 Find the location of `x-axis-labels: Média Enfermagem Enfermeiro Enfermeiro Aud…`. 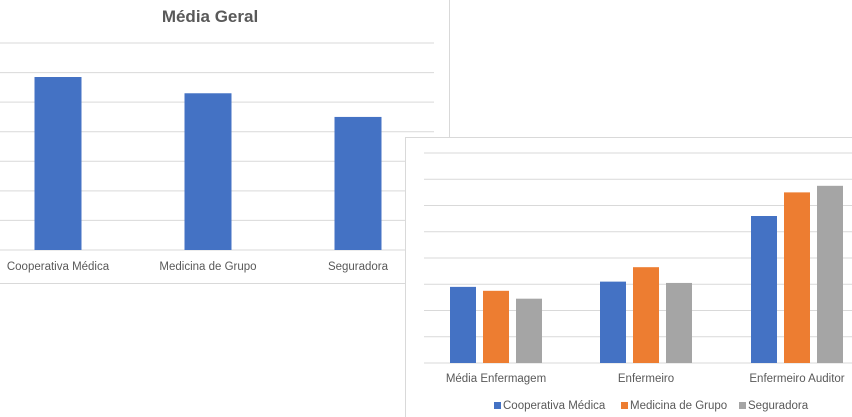

x-axis-labels: Média Enfermagem Enfermeiro Enfermeiro Aud… is located at coordinates (645, 379).